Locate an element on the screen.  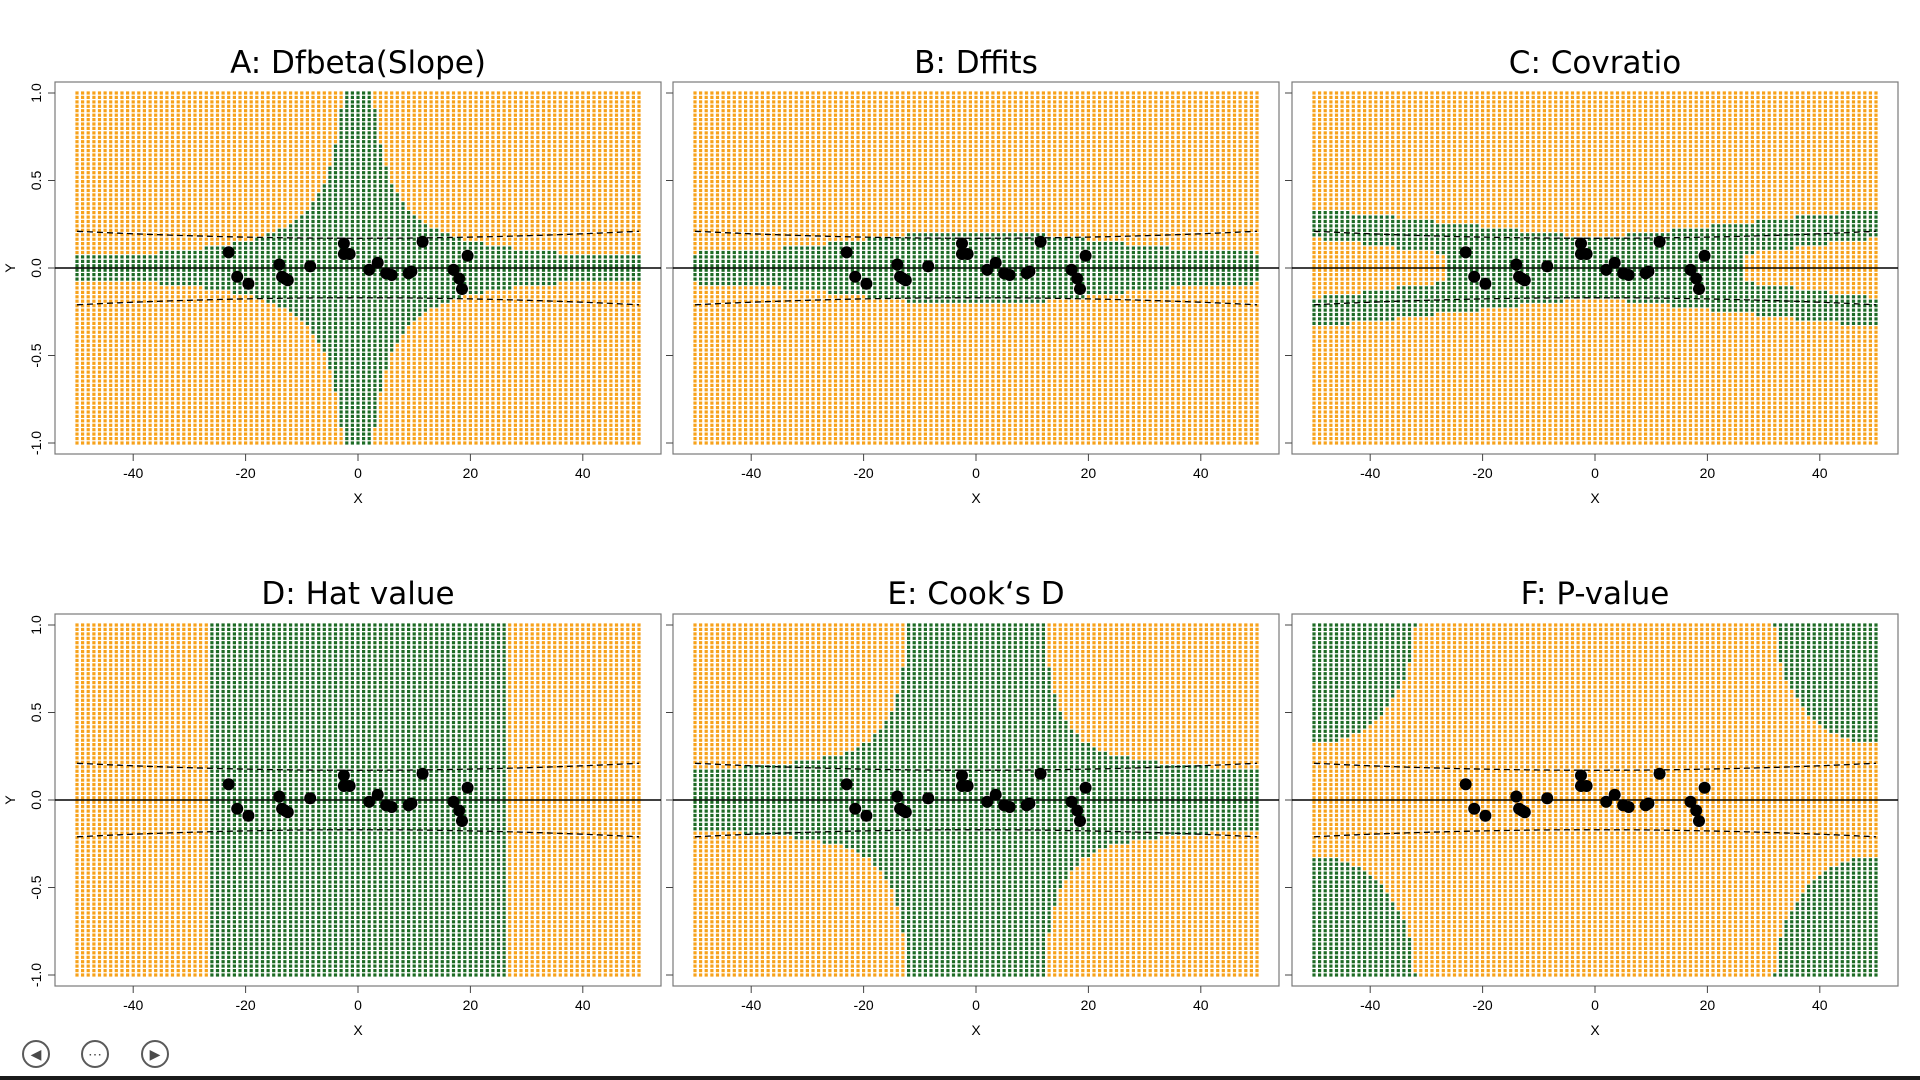
panel-F: -40 -20 0 20 40 X F: P-value is located at coordinates (1592, 807).